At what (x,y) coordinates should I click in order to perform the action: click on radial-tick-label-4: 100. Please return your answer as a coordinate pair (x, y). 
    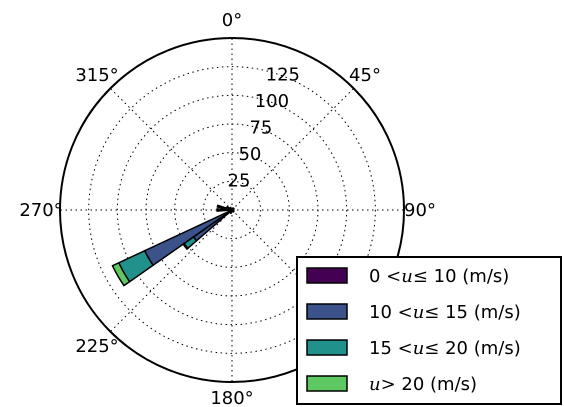
    Looking at the image, I should click on (272, 101).